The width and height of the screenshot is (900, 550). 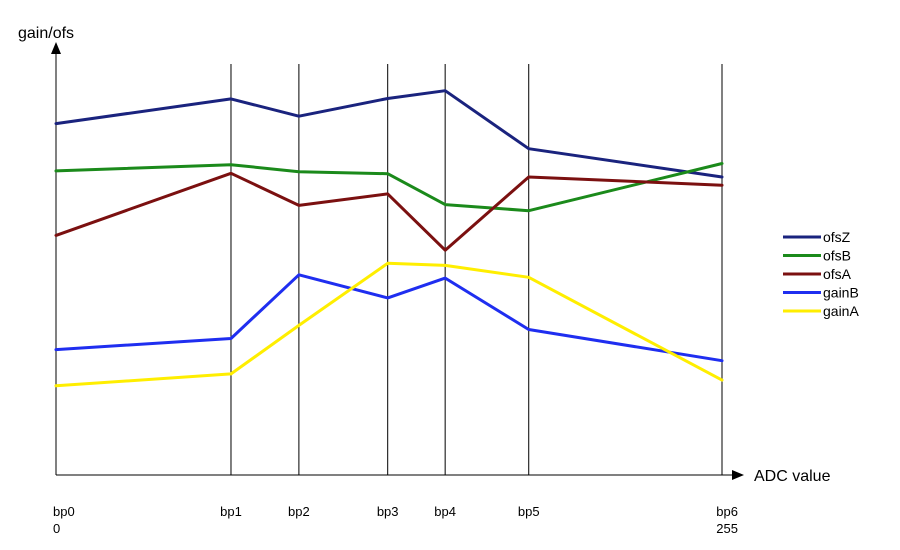 What do you see at coordinates (64, 511) in the screenshot?
I see `tick-label-bp0: bp0` at bounding box center [64, 511].